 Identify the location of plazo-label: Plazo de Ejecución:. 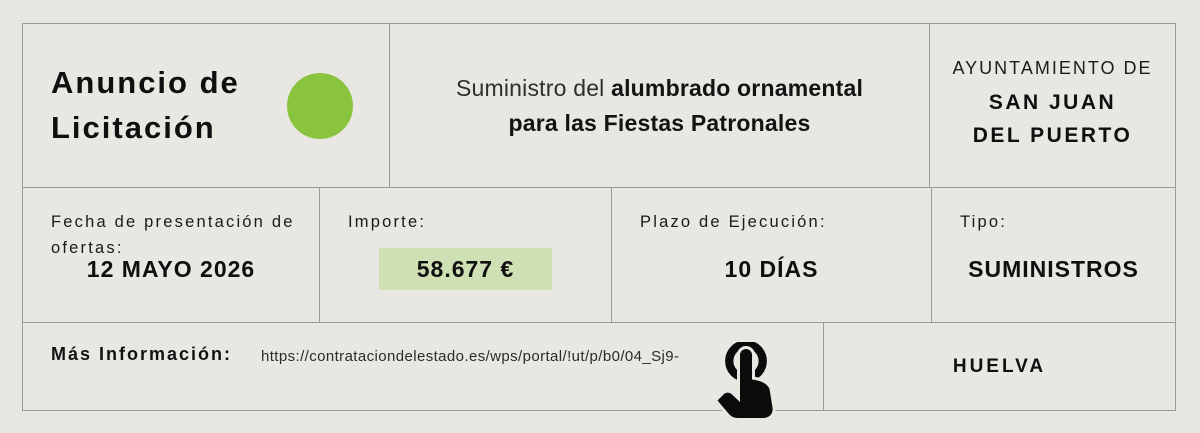
(733, 222).